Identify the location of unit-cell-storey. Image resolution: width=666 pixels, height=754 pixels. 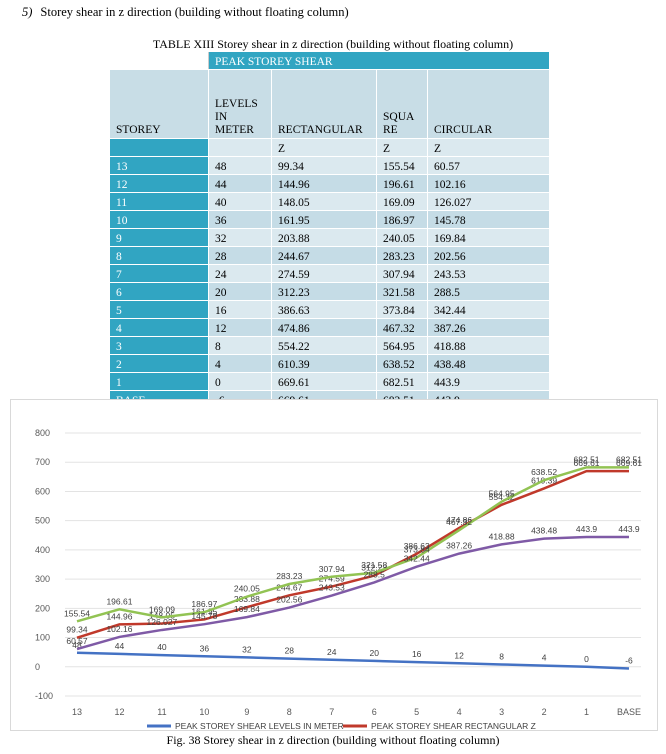
(159, 147).